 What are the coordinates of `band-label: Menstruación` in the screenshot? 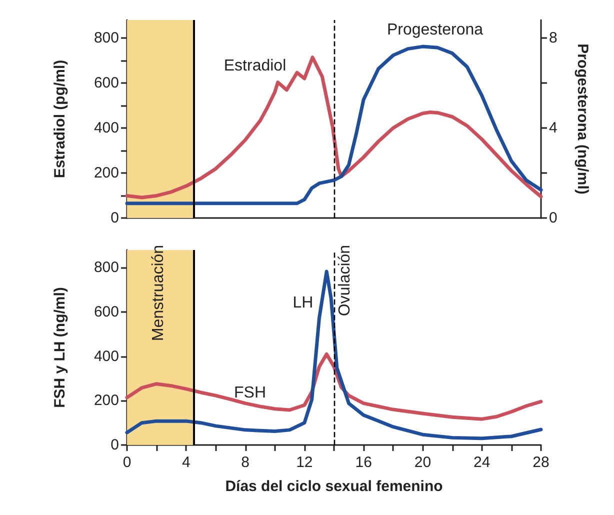 It's located at (158, 292).